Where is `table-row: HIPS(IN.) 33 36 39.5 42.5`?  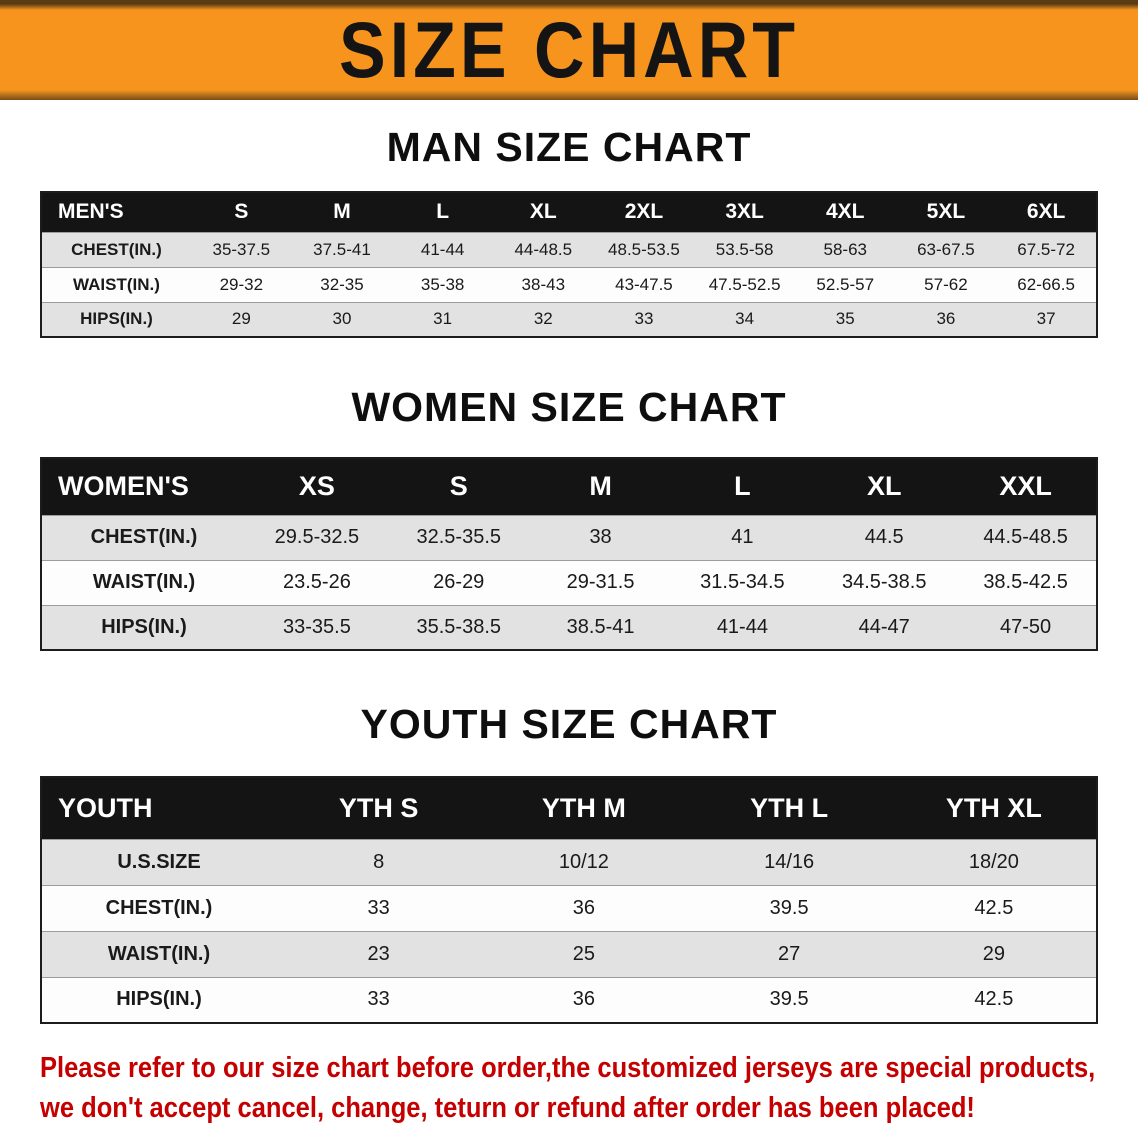
table-row: HIPS(IN.) 33 36 39.5 42.5 is located at coordinates (569, 999).